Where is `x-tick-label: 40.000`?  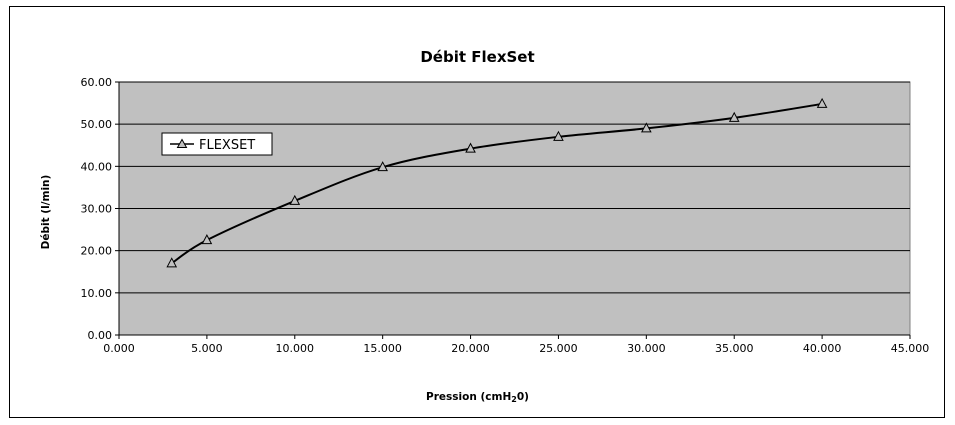 x-tick-label: 40.000 is located at coordinates (822, 348).